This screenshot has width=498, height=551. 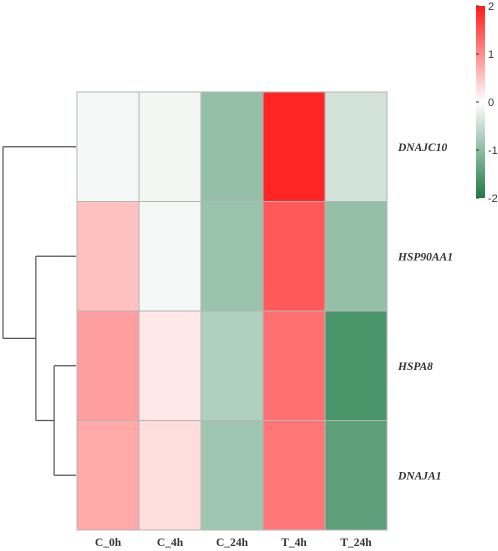 What do you see at coordinates (356, 543) in the screenshot?
I see `column-label: T_24h` at bounding box center [356, 543].